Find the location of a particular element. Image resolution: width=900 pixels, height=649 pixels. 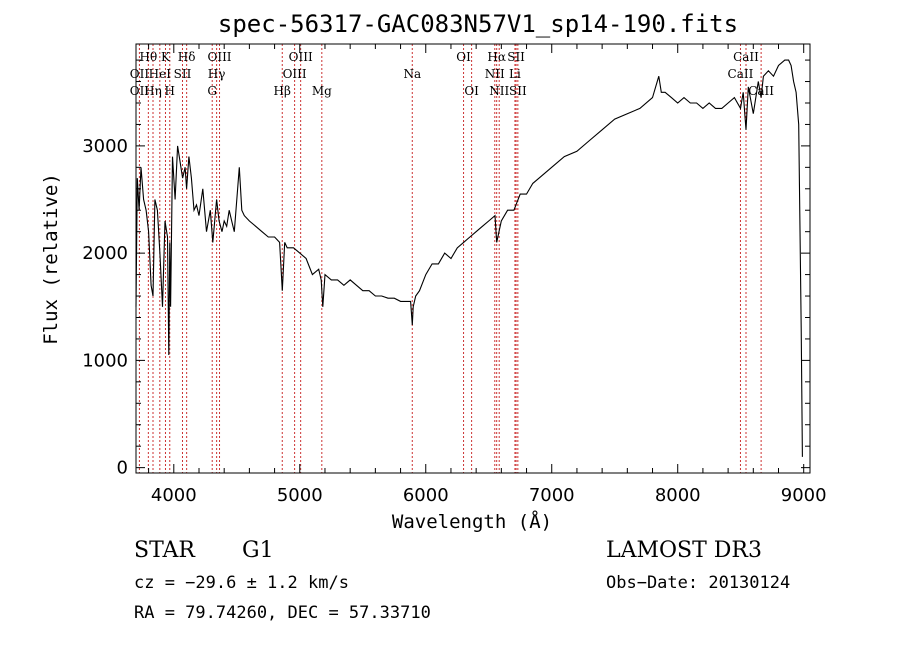

spectral-line-label: Hη is located at coordinates (153, 91).